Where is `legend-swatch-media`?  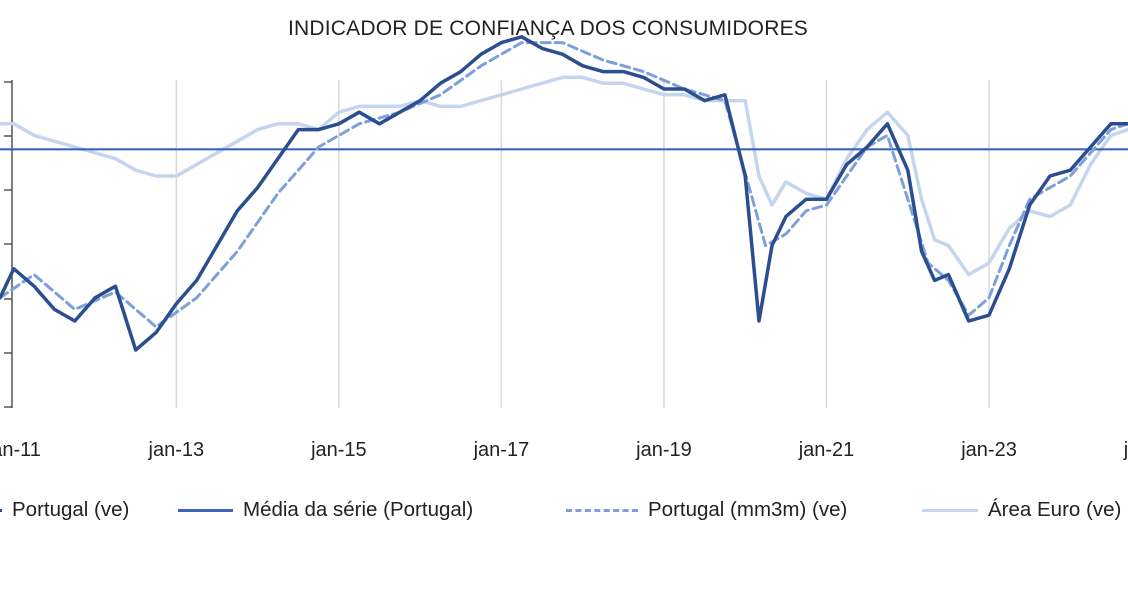
legend-swatch-media is located at coordinates (205, 510).